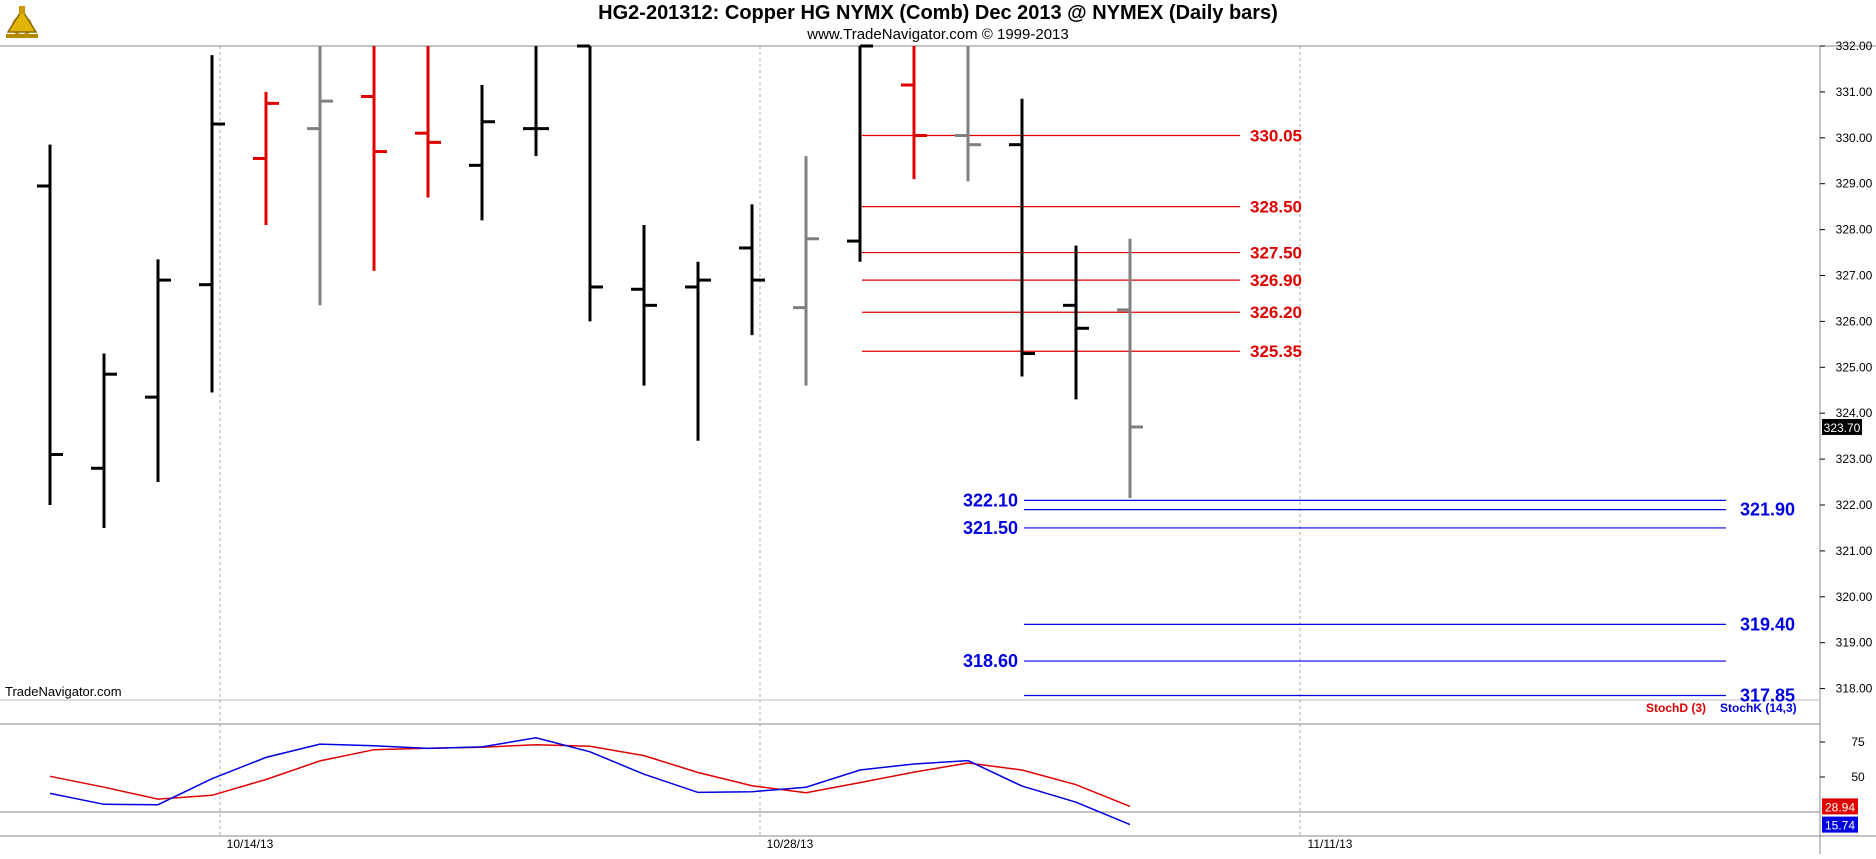 This screenshot has height=859, width=1876. Describe the element at coordinates (250, 844) in the screenshot. I see `date-tick-label: 10/14/13` at that location.